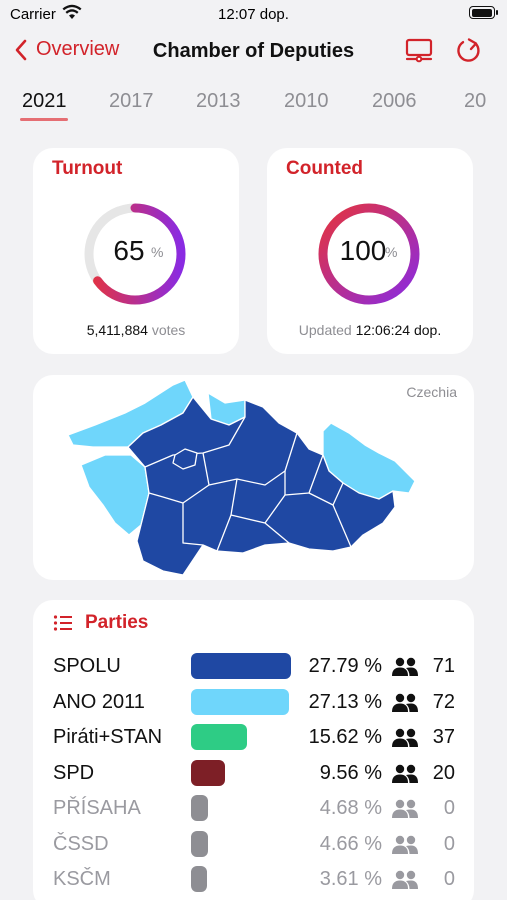  I want to click on party-row: SPD 9.56 % 20, so click(253, 773).